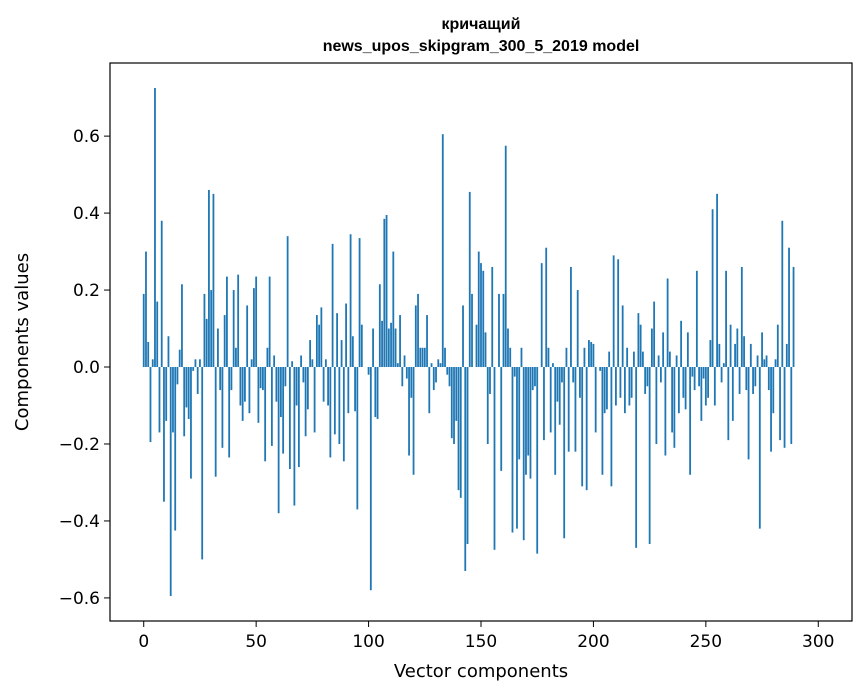 The width and height of the screenshot is (867, 696). I want to click on x-axis-ticks: 0 50 100 150 200 250 300, so click(486, 636).